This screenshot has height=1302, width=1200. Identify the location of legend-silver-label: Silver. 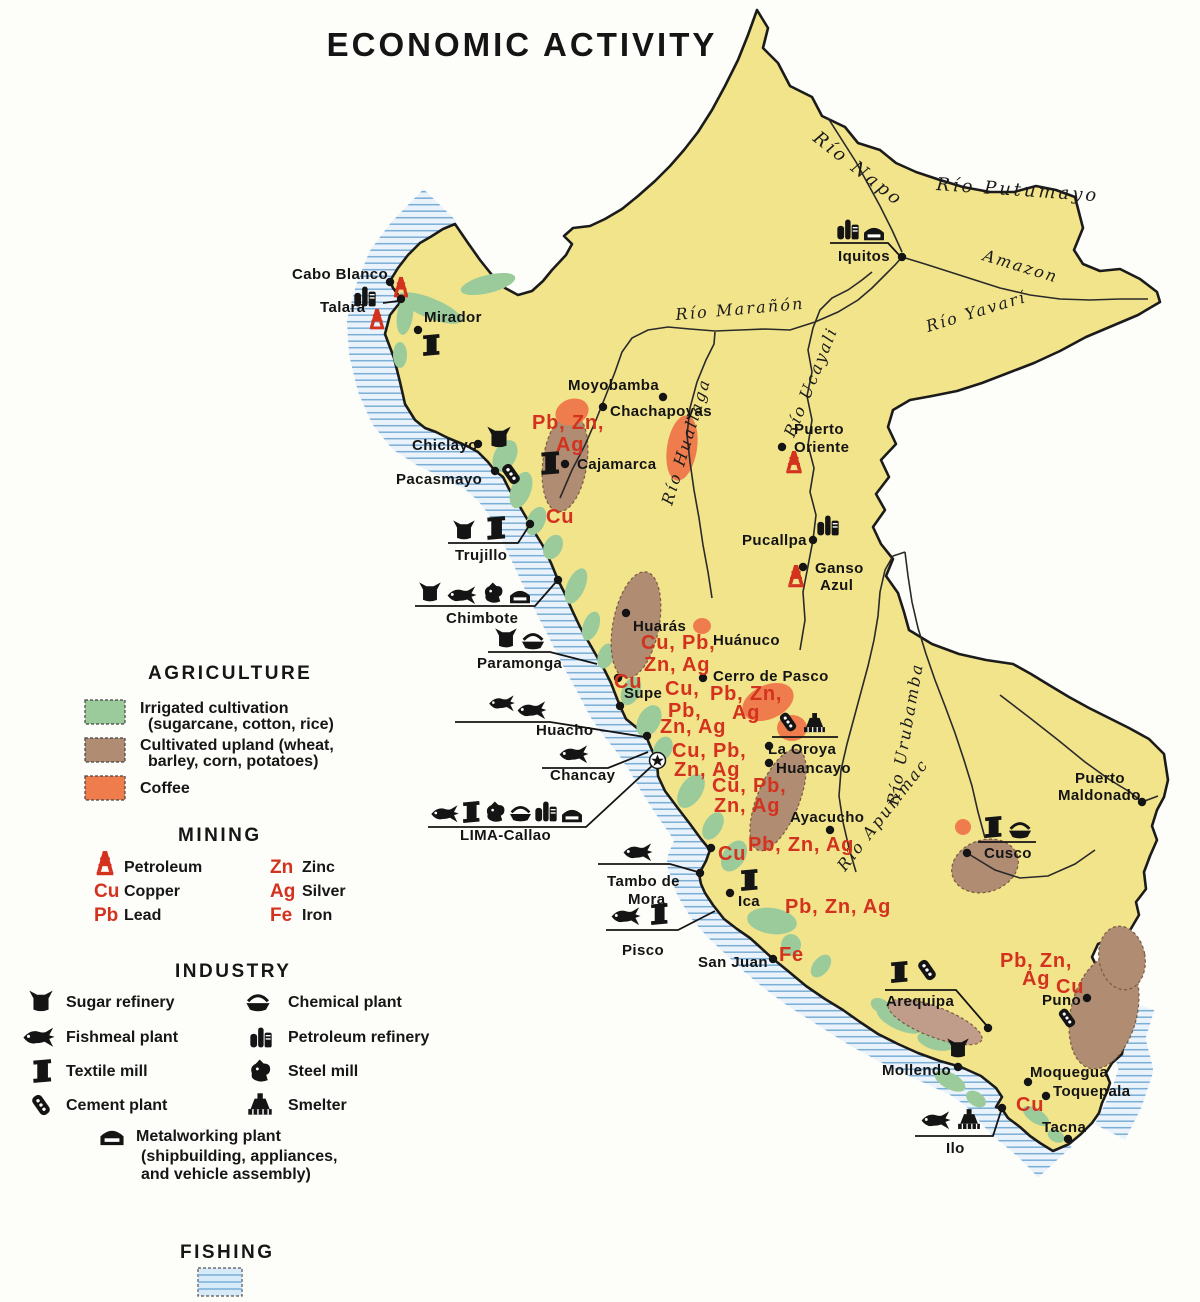
(324, 891).